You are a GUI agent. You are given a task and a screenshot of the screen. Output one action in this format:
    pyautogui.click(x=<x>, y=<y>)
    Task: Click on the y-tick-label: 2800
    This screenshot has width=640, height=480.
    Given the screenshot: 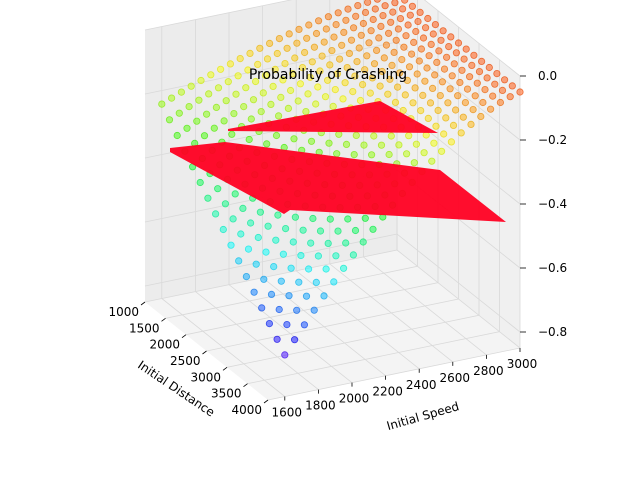 What is the action you would take?
    pyautogui.click(x=488, y=371)
    